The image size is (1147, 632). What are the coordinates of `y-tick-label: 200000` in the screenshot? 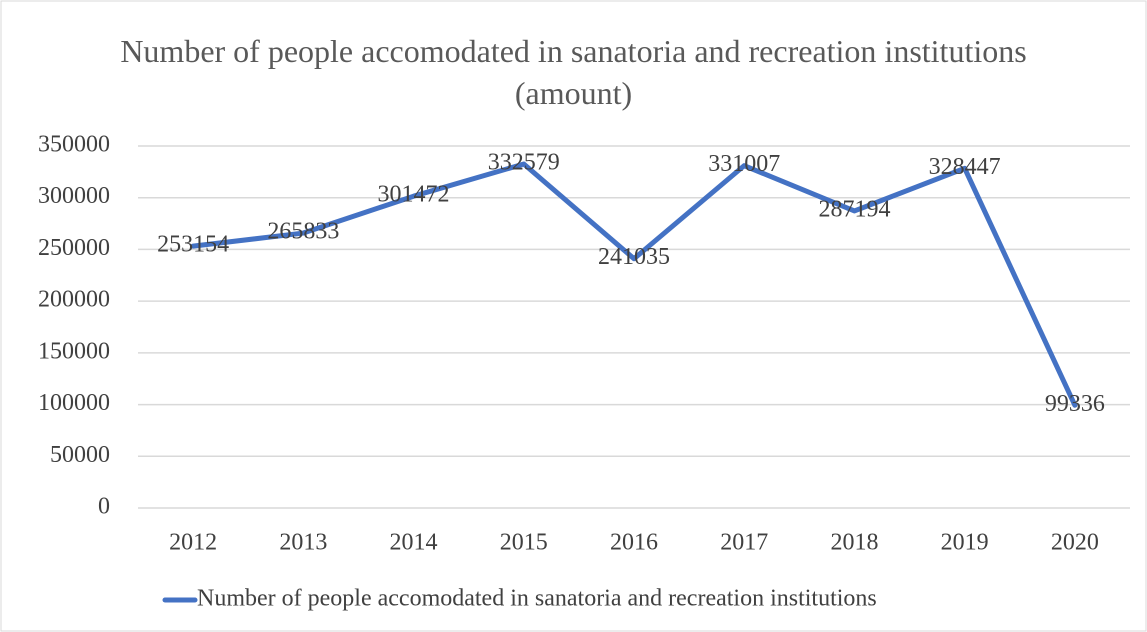 It's located at (74, 300).